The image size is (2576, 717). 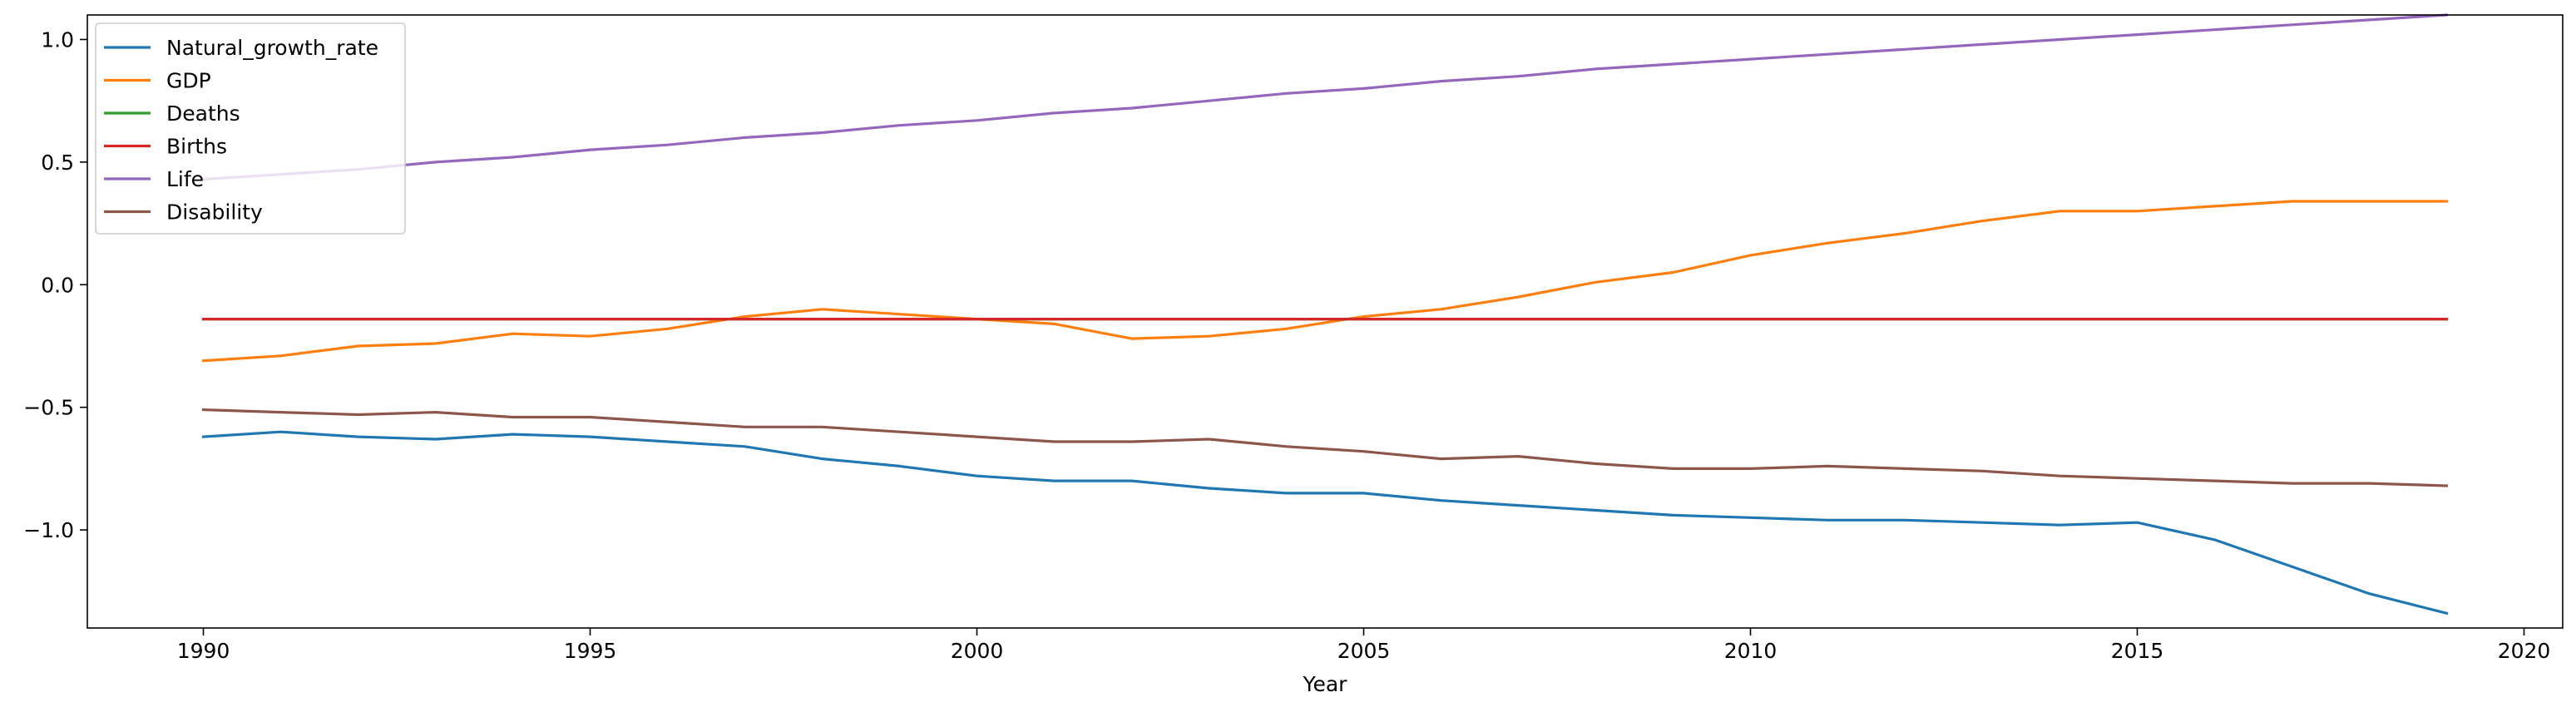 I want to click on x-axis-label: Year, so click(x=1325, y=684).